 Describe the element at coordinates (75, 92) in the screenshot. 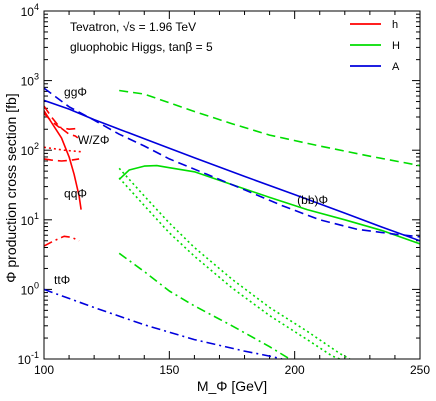

I see `curve-label: ggΦ` at that location.